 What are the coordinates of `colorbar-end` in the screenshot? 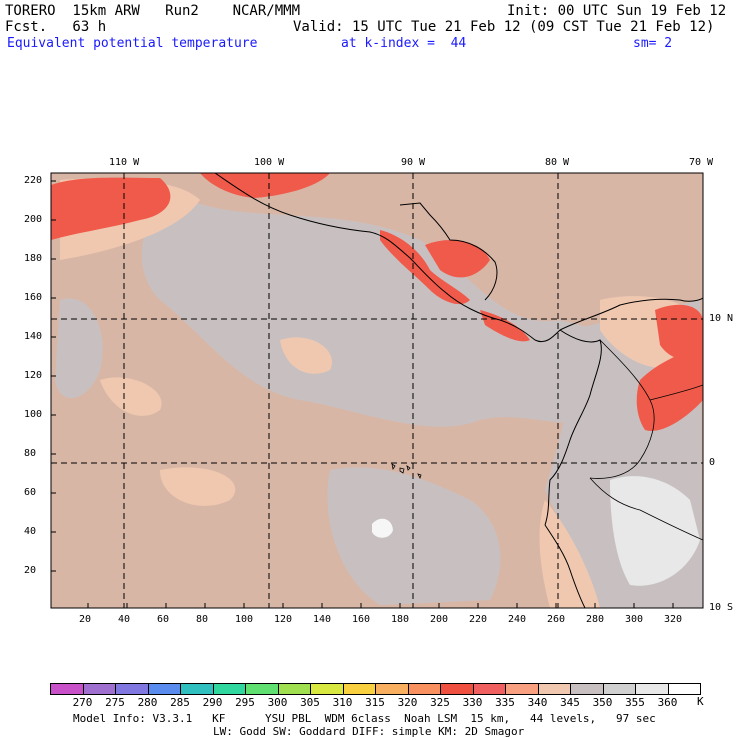 It's located at (700, 689).